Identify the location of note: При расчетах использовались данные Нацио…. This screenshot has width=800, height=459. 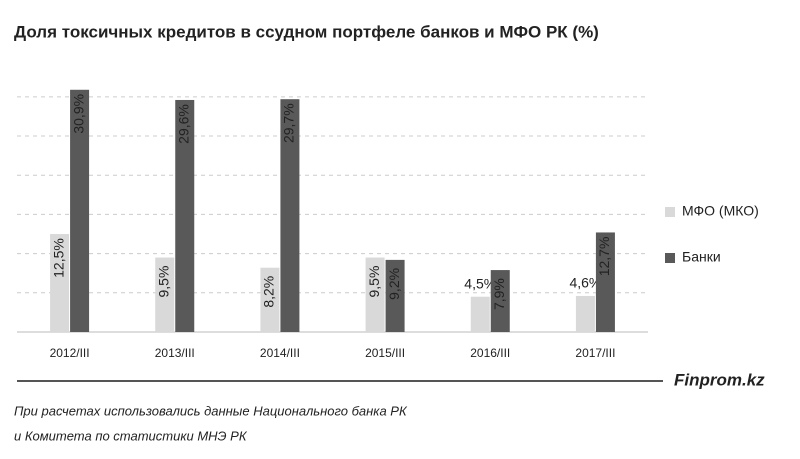
(211, 410).